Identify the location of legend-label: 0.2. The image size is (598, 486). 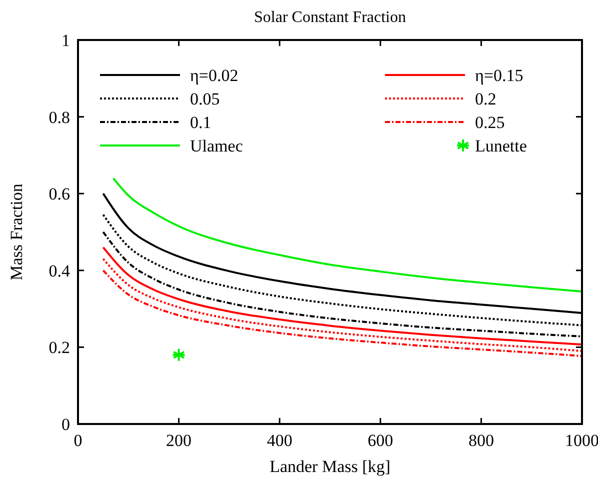
(485, 99).